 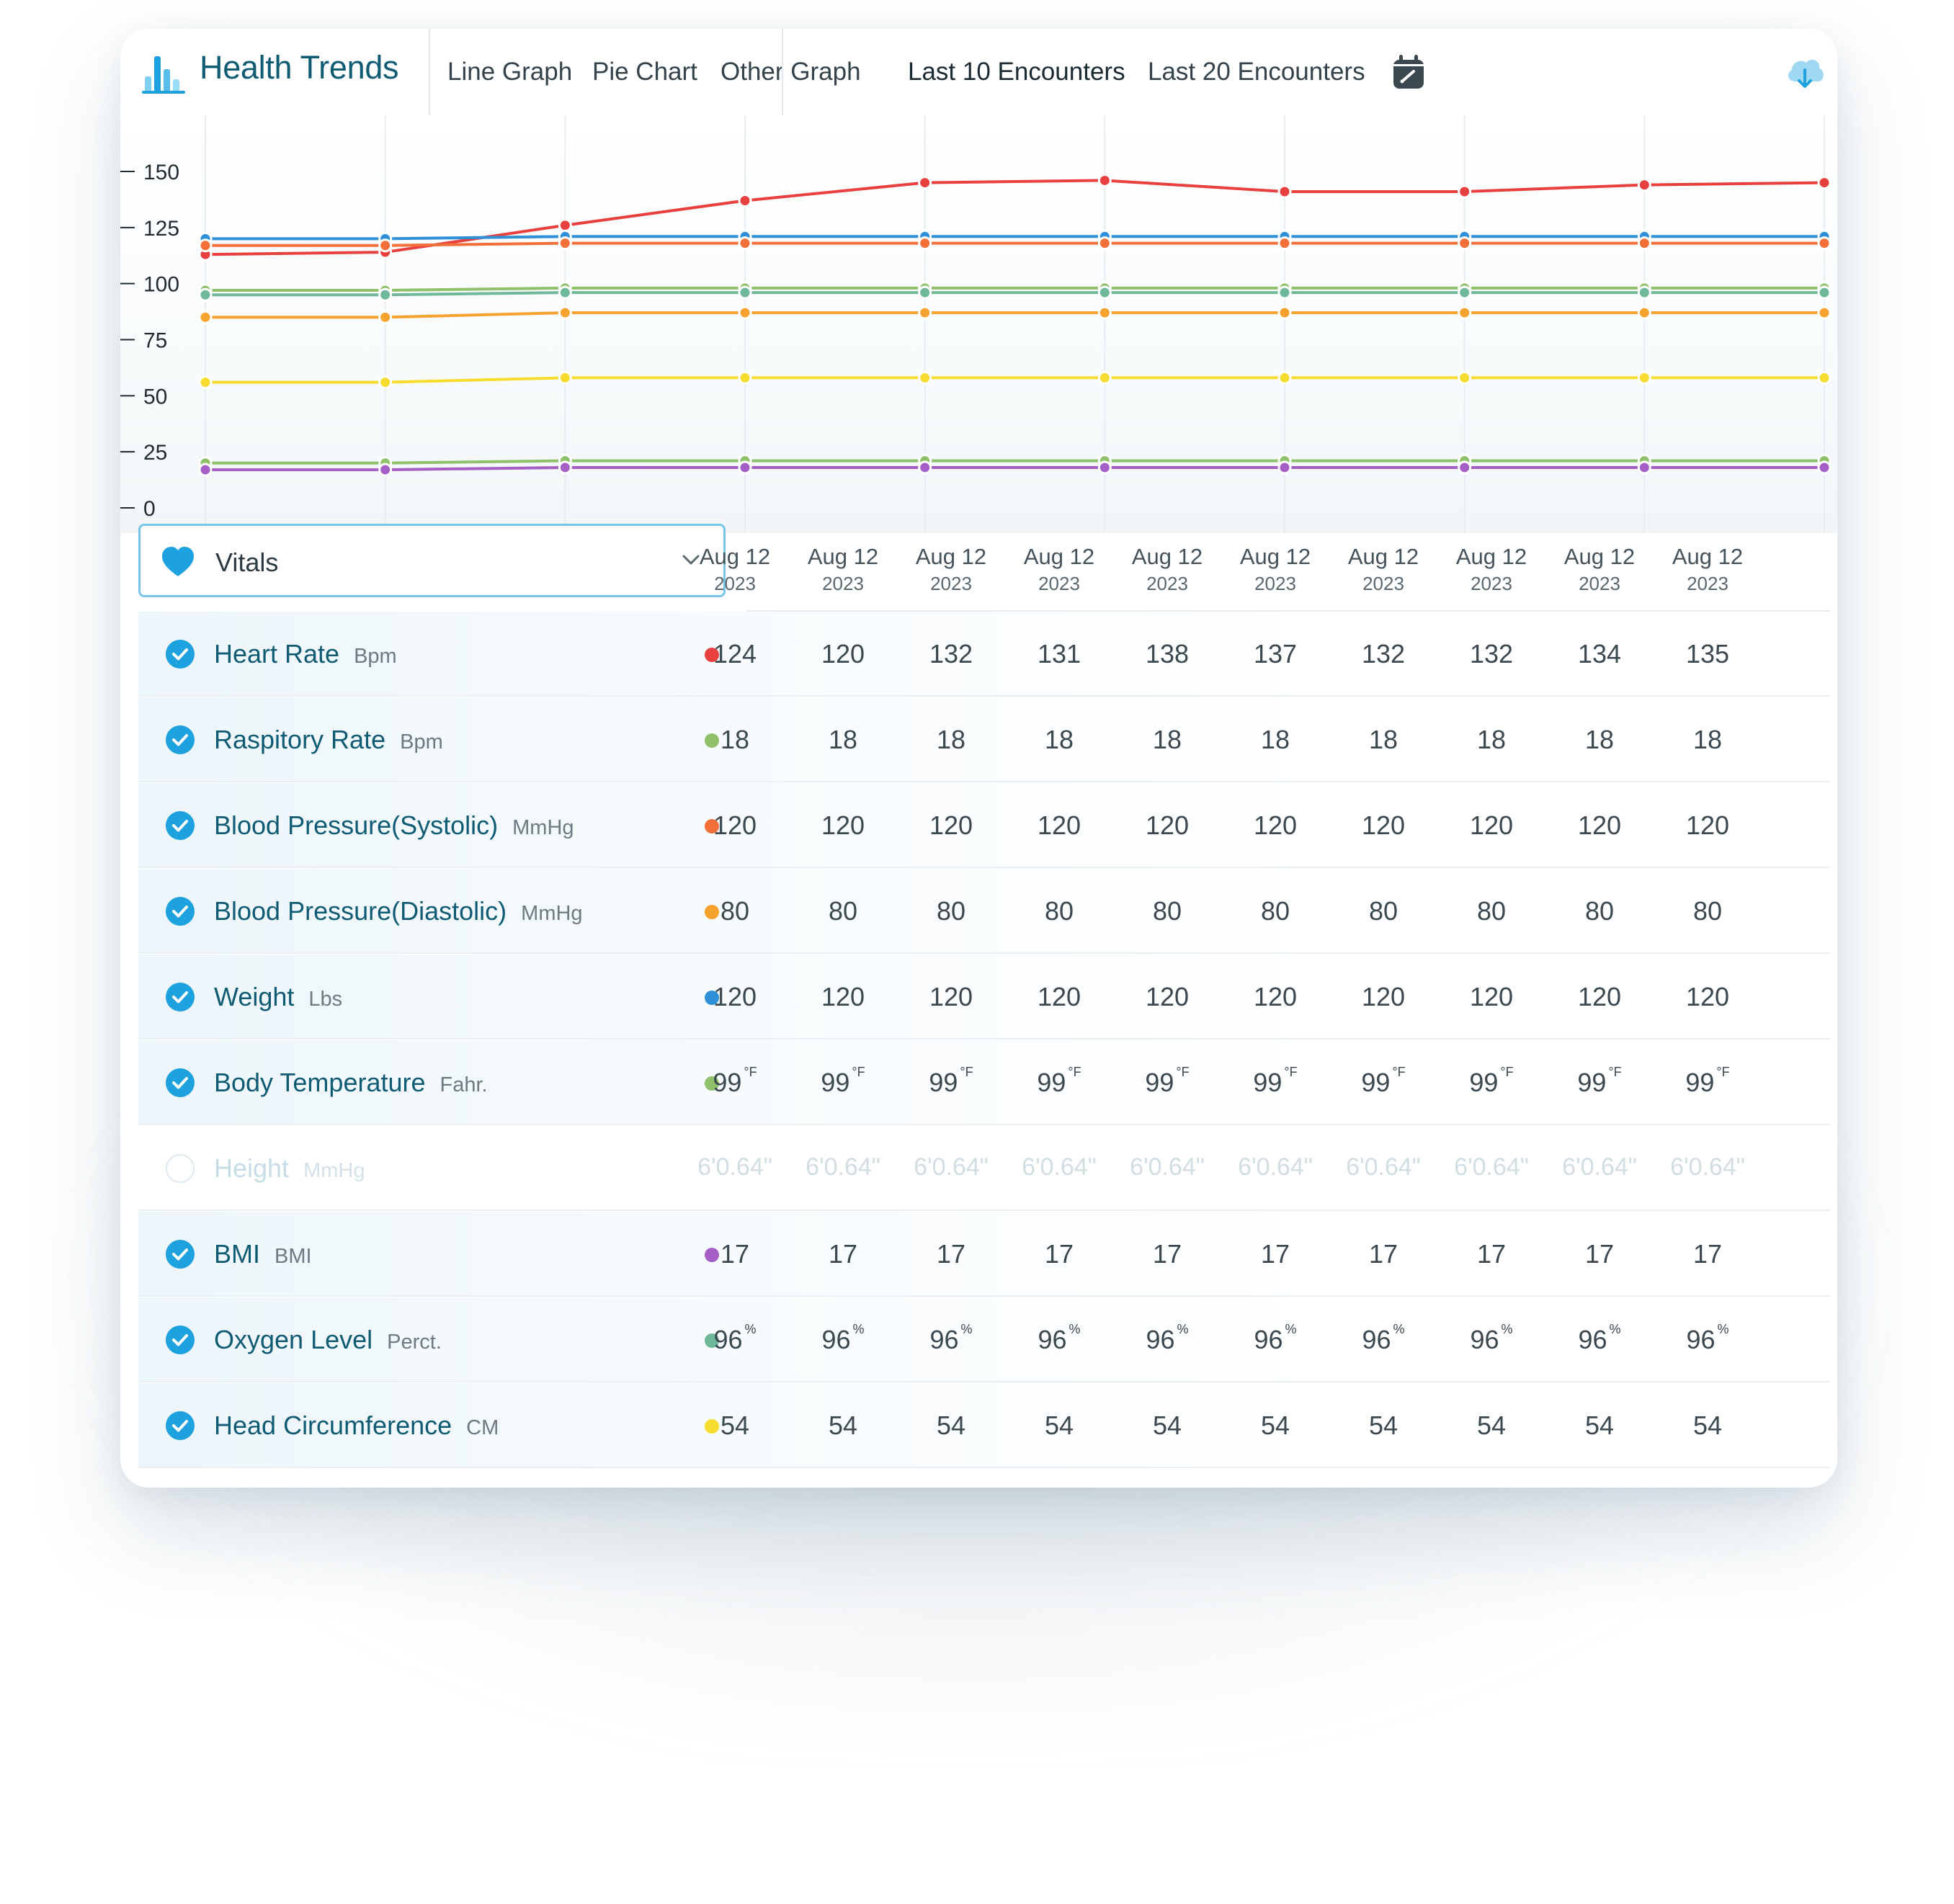 I want to click on row-highlight, so click(x=984, y=1339).